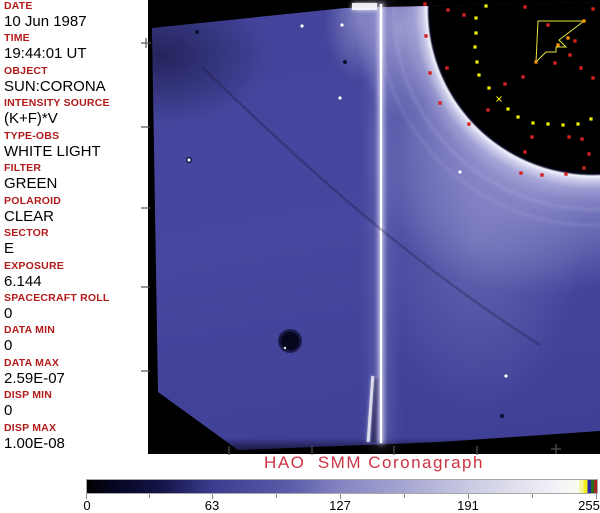 The image size is (600, 513). What do you see at coordinates (18, 6) in the screenshot?
I see `metadata-label: DATE` at bounding box center [18, 6].